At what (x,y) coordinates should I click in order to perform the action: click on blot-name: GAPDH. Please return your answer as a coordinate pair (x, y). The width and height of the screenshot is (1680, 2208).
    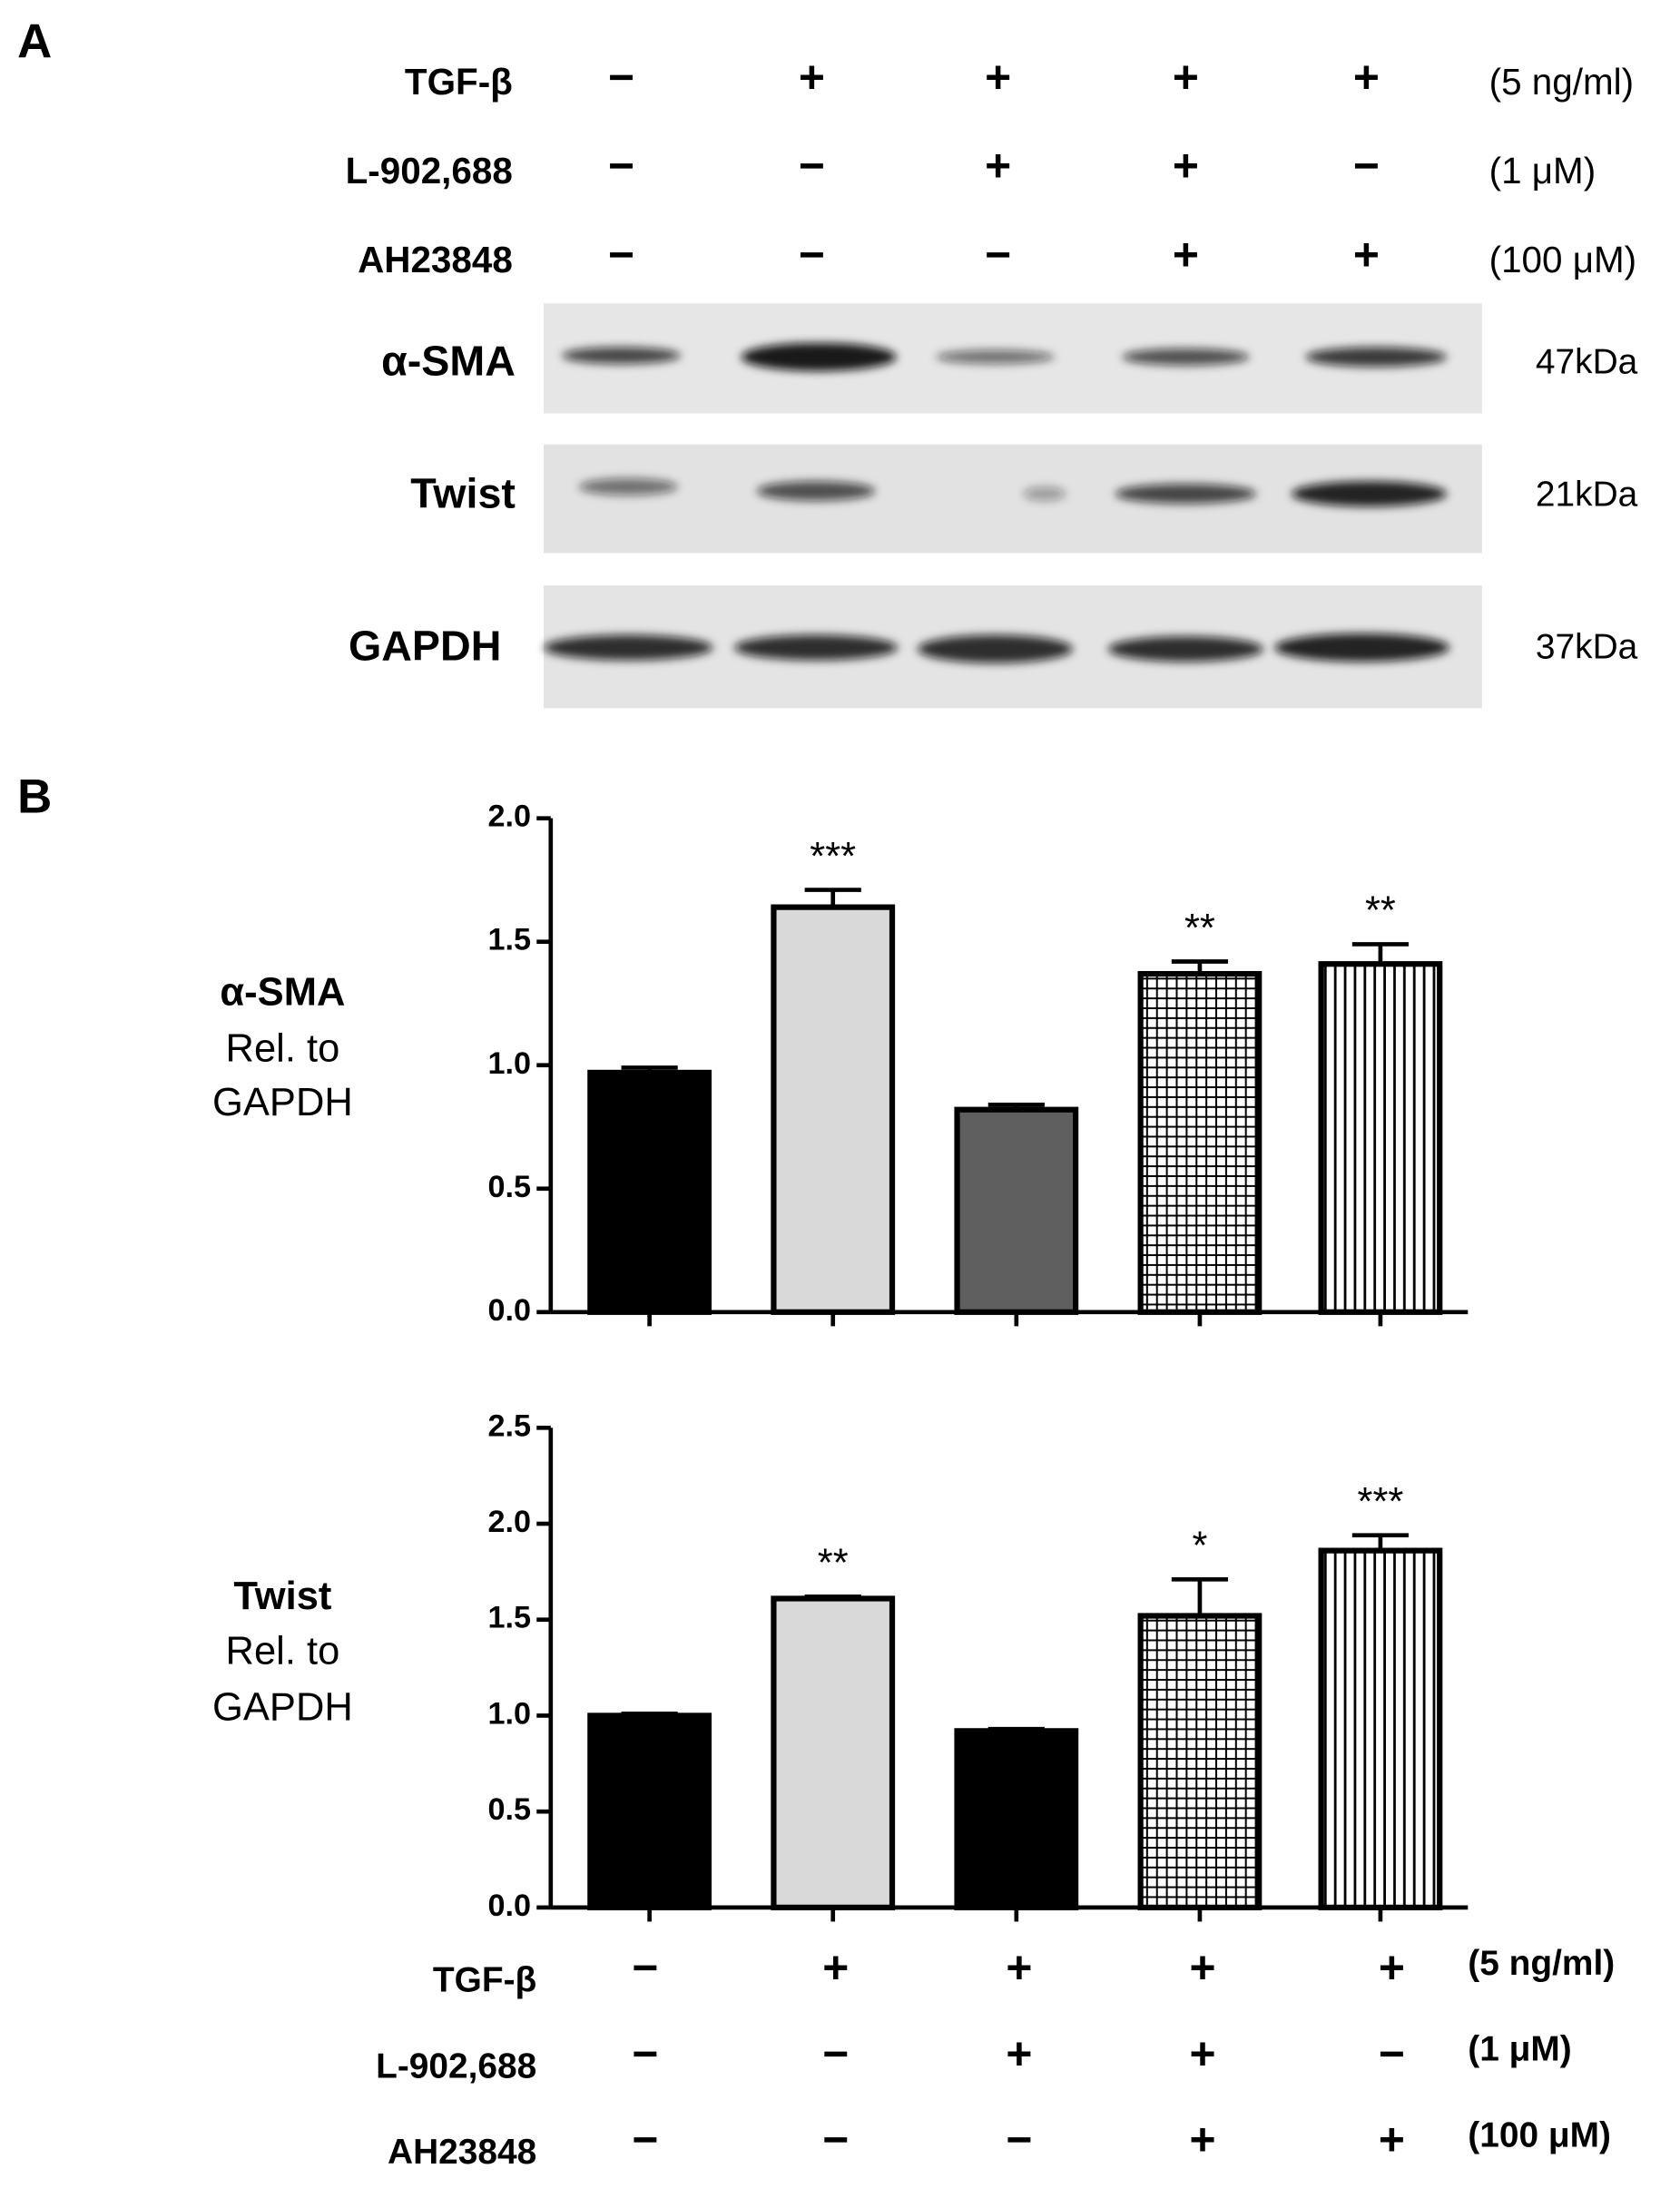
    Looking at the image, I should click on (425, 645).